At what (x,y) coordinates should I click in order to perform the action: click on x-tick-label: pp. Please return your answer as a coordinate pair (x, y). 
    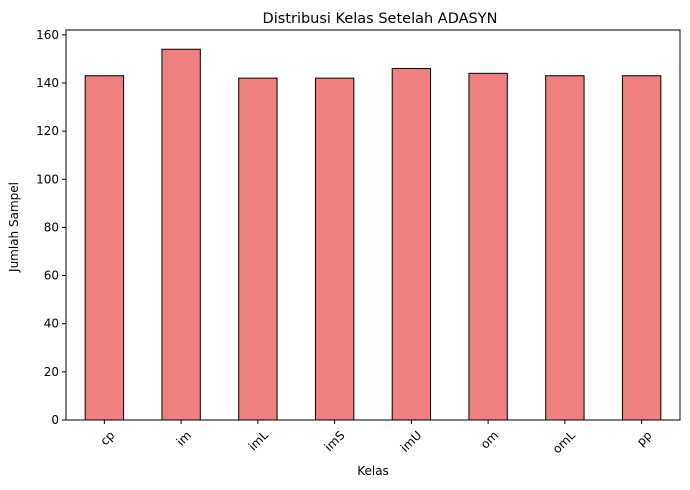
    Looking at the image, I should click on (644, 438).